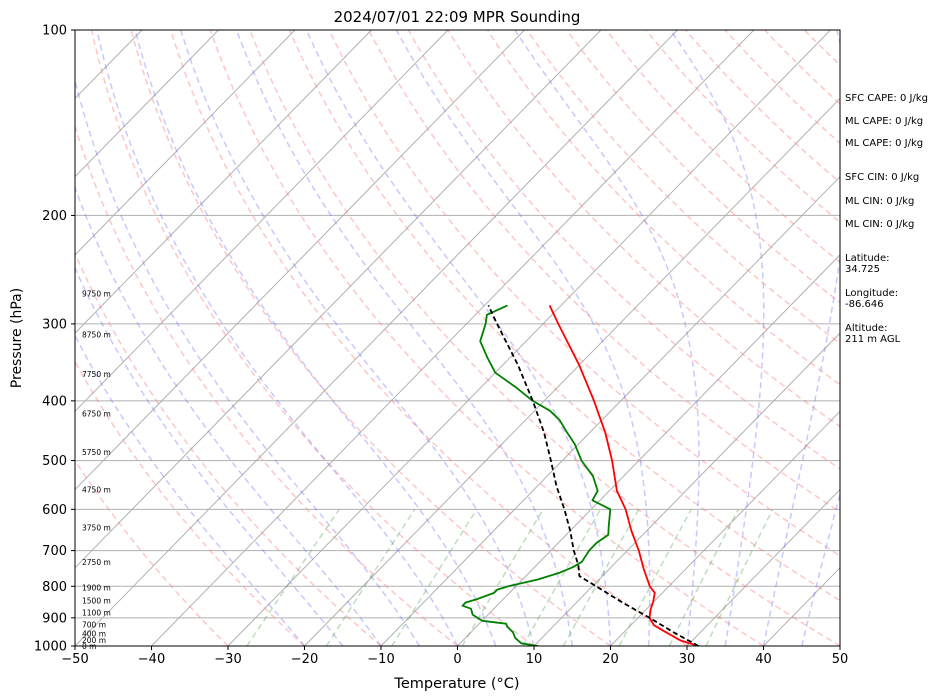  What do you see at coordinates (50, 647) in the screenshot?
I see `y-tick-label: 1000` at bounding box center [50, 647].